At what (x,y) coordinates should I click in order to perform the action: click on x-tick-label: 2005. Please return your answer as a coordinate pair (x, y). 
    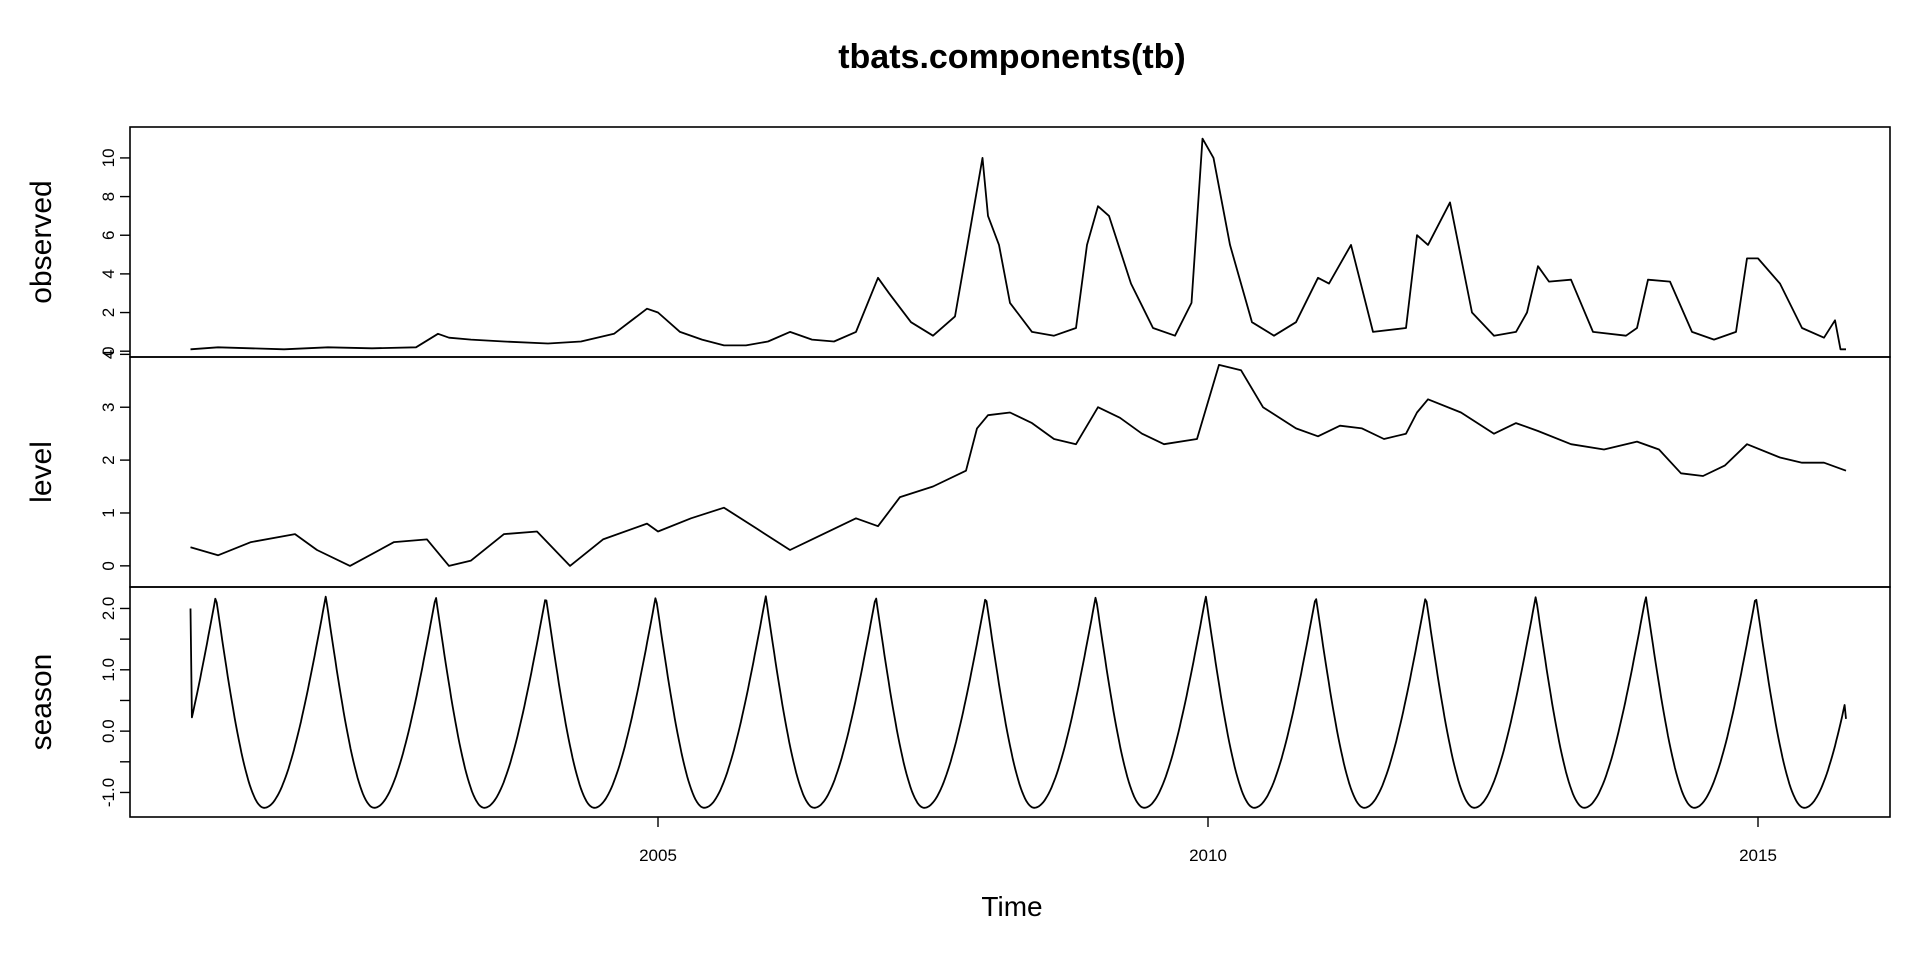
    Looking at the image, I should click on (658, 855).